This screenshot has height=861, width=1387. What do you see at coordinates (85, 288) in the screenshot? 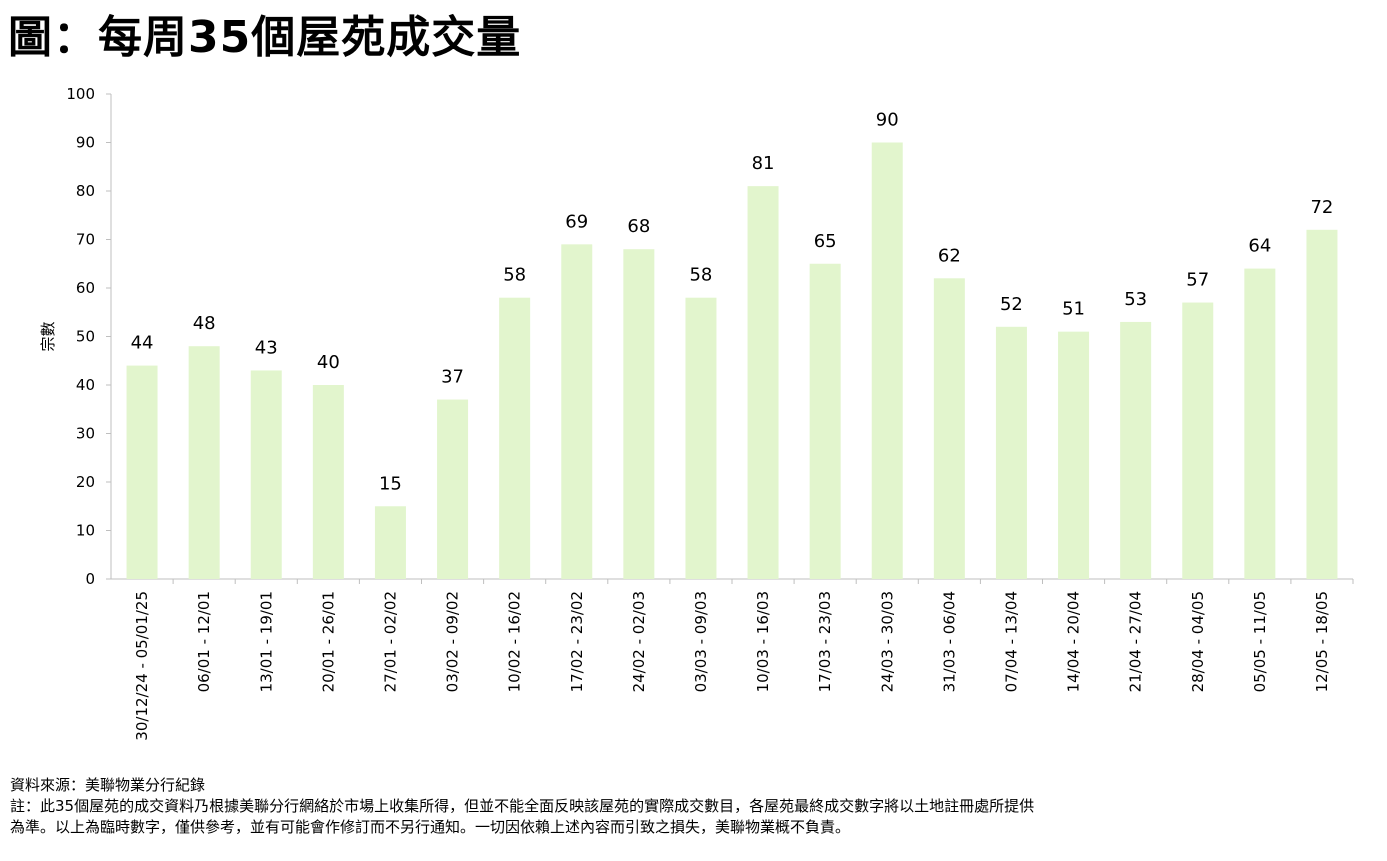
I see `y-tick-label: 60` at bounding box center [85, 288].